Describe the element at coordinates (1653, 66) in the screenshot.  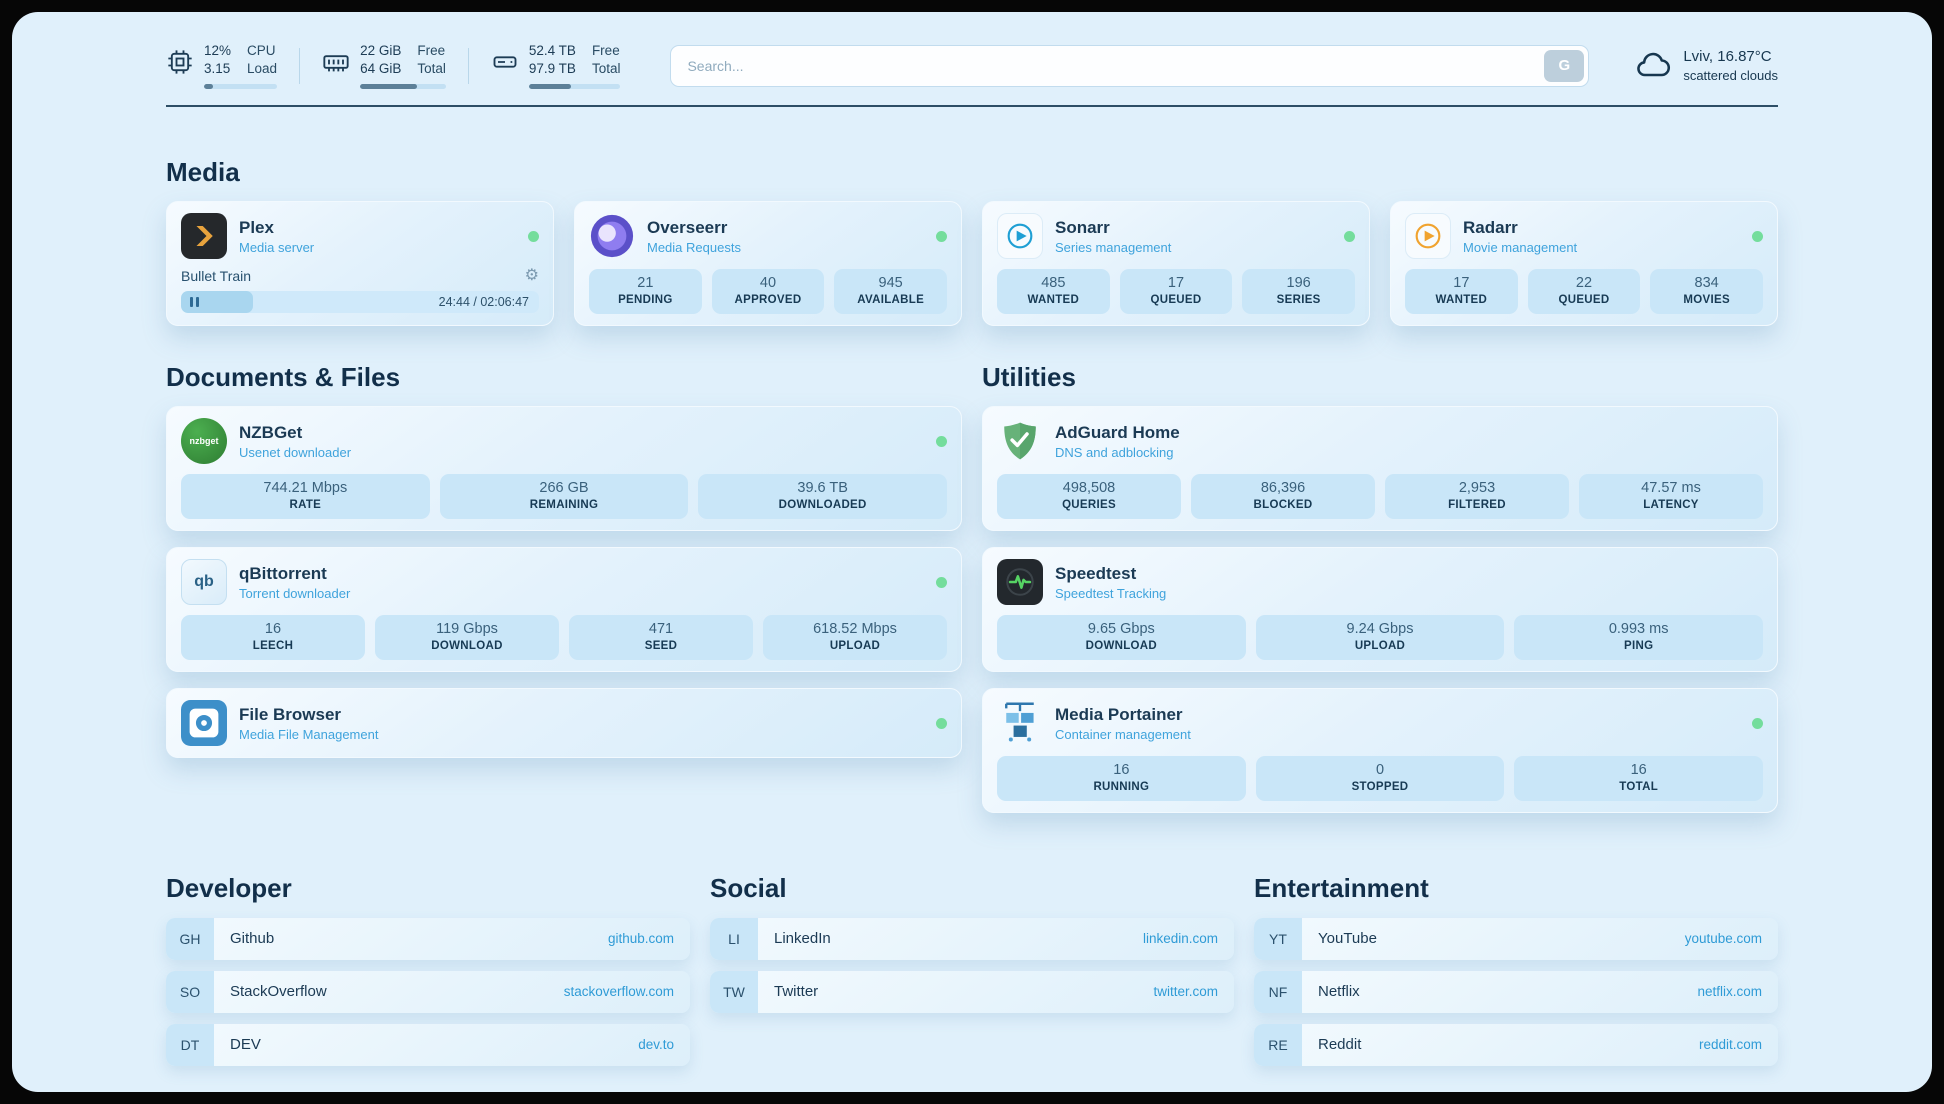
I see `cloud-icon` at that location.